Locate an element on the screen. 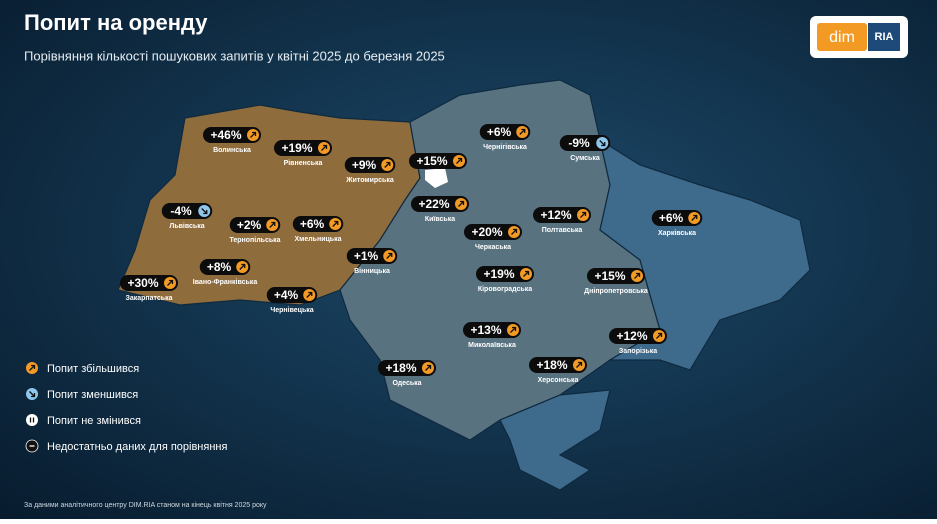 The width and height of the screenshot is (937, 524). icon-pause is located at coordinates (32, 420).